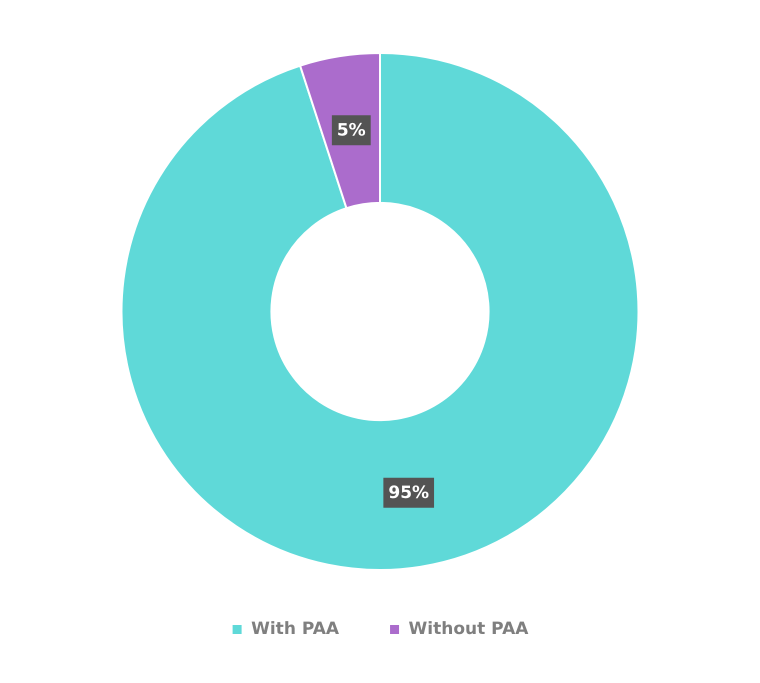  What do you see at coordinates (351, 130) in the screenshot?
I see `data-label: 5%` at bounding box center [351, 130].